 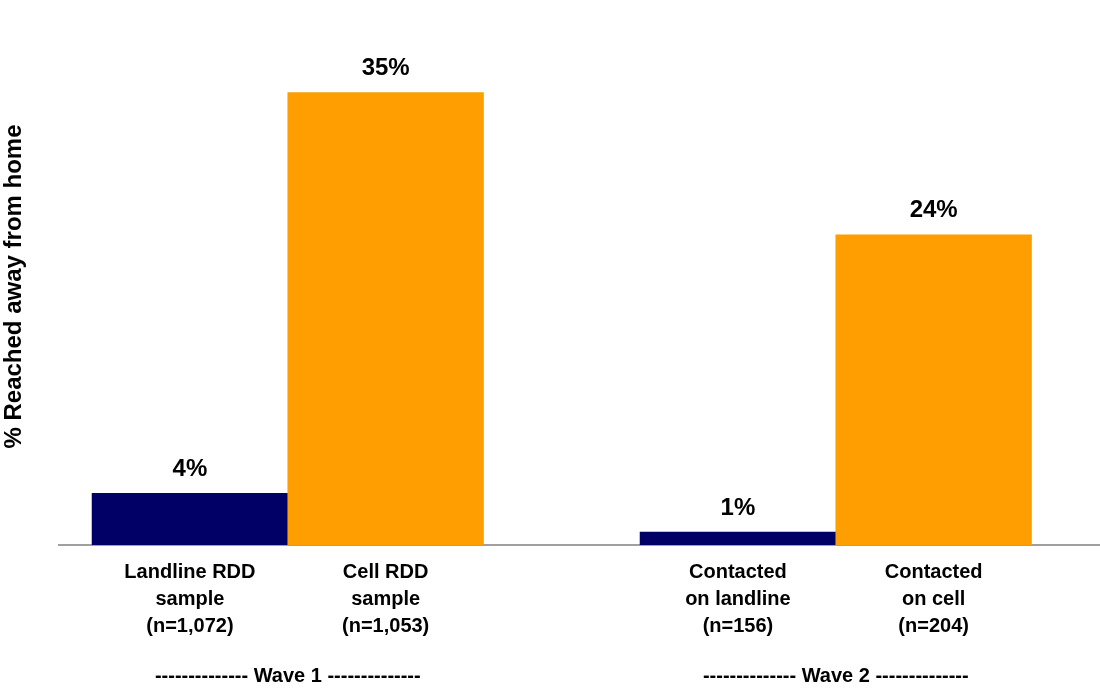 What do you see at coordinates (738, 598) in the screenshot?
I see `x-tick-label: Contacted on landline (n=156)` at bounding box center [738, 598].